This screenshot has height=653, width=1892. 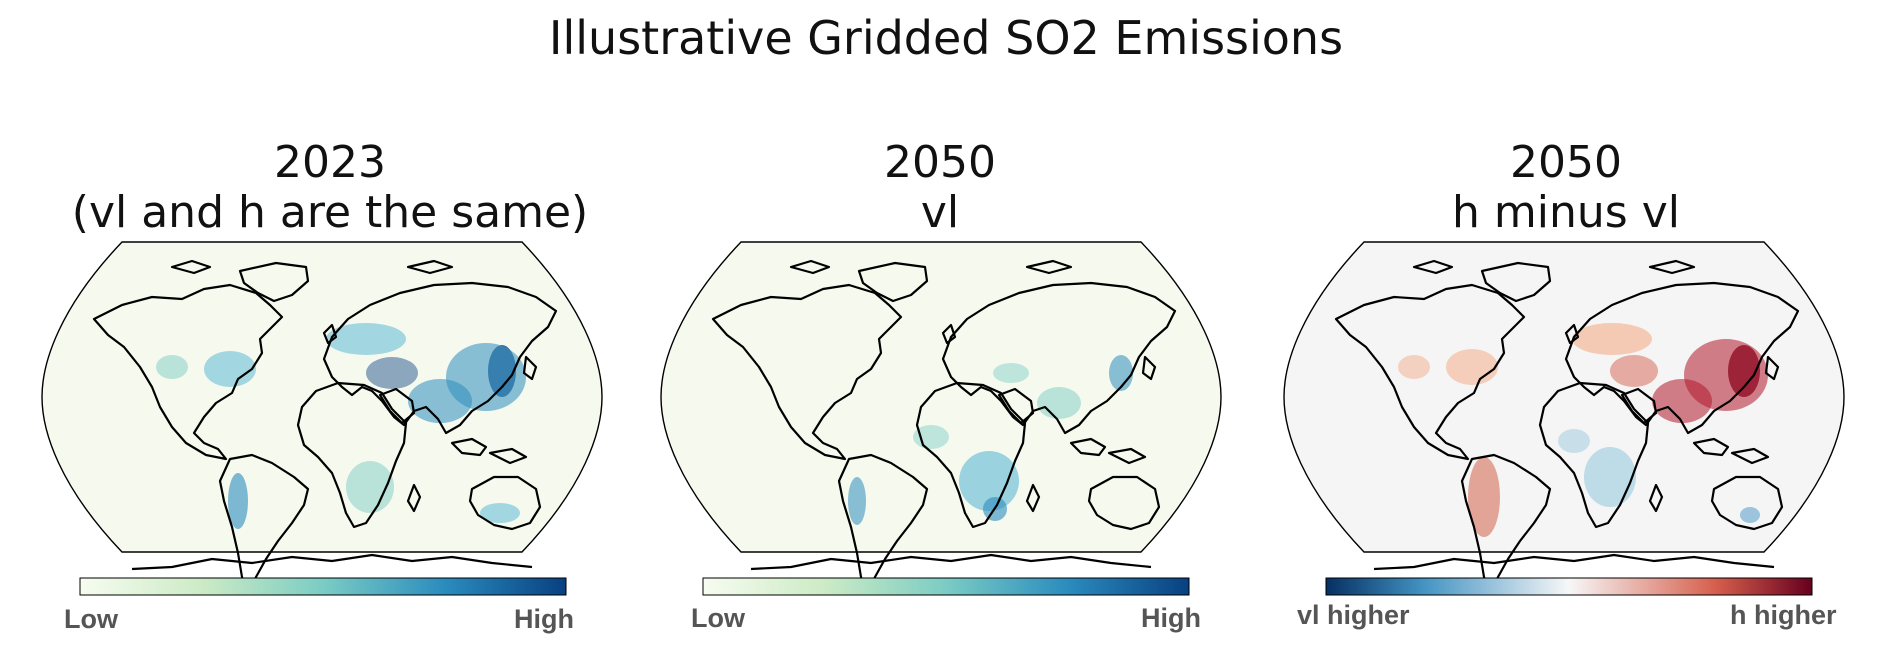 What do you see at coordinates (1783, 615) in the screenshot?
I see `colorbar-high-label: h higher` at bounding box center [1783, 615].